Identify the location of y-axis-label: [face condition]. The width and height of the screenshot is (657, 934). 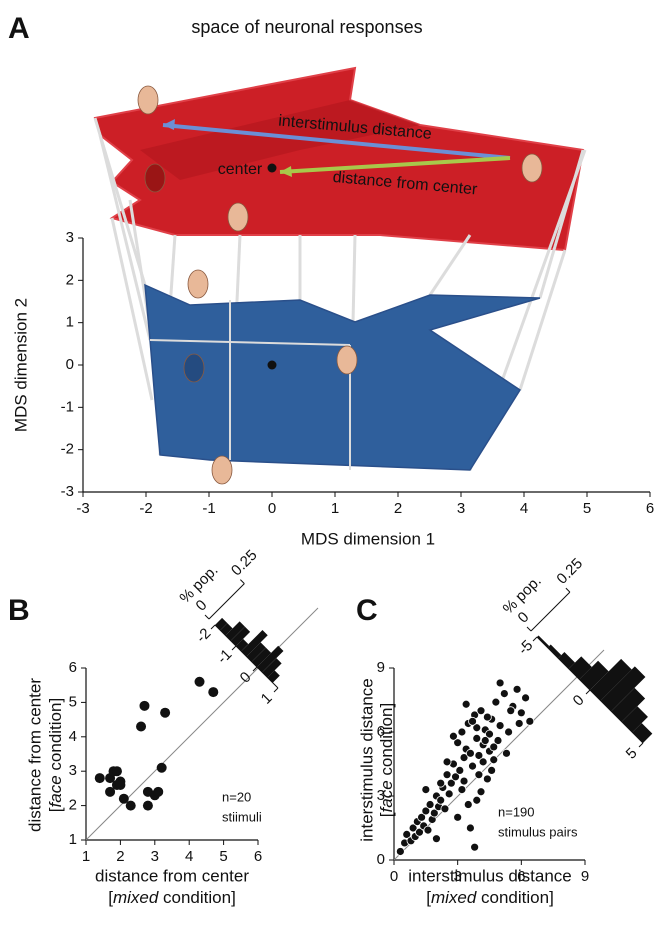
(386, 760).